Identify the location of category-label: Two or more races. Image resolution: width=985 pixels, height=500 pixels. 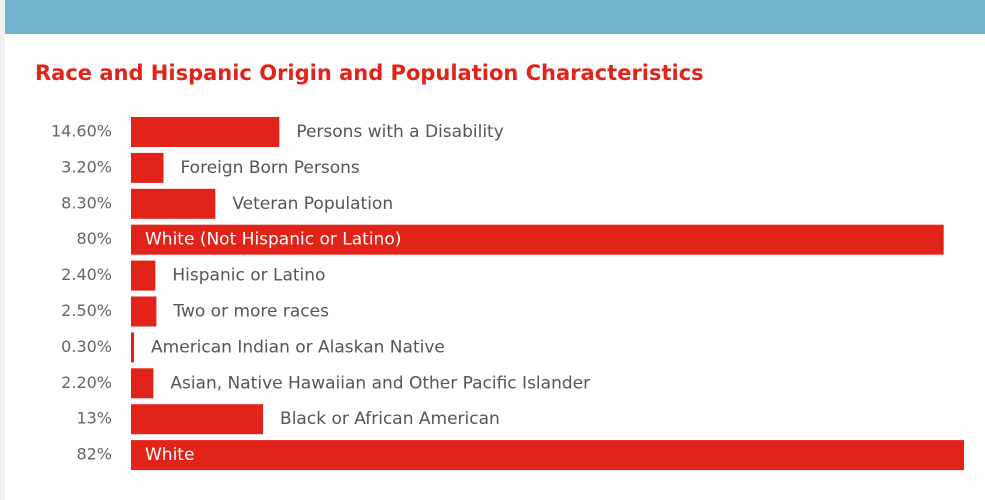
(250, 312).